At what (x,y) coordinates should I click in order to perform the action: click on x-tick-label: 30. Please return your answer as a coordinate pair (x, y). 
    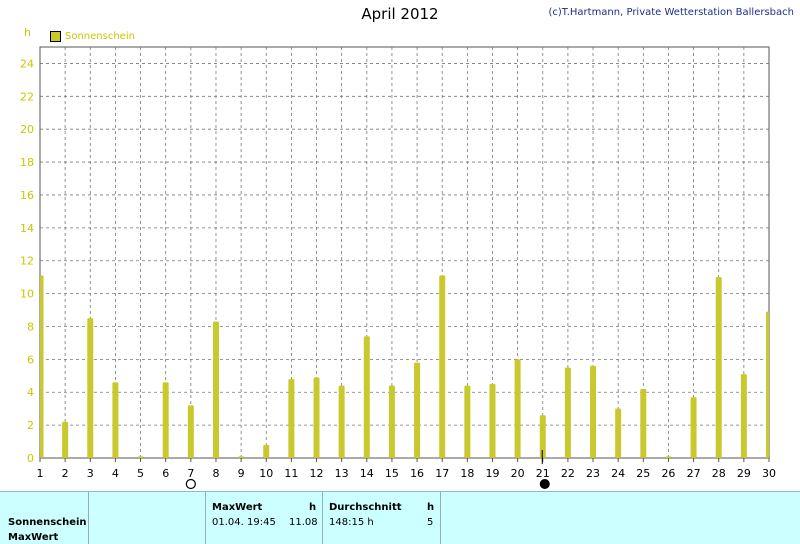
    Looking at the image, I should click on (769, 473).